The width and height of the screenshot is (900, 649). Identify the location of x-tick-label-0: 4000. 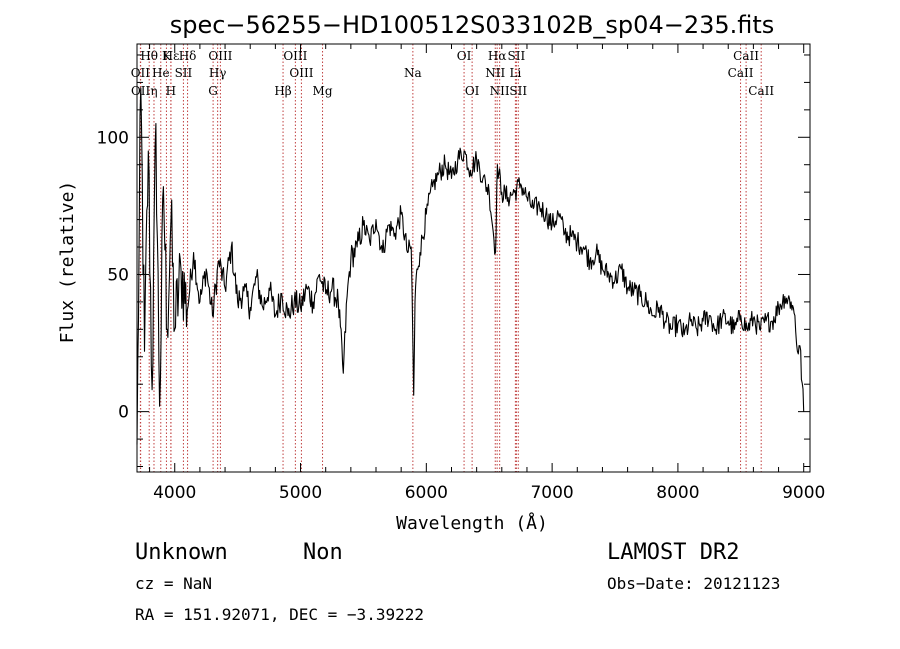
(174, 493).